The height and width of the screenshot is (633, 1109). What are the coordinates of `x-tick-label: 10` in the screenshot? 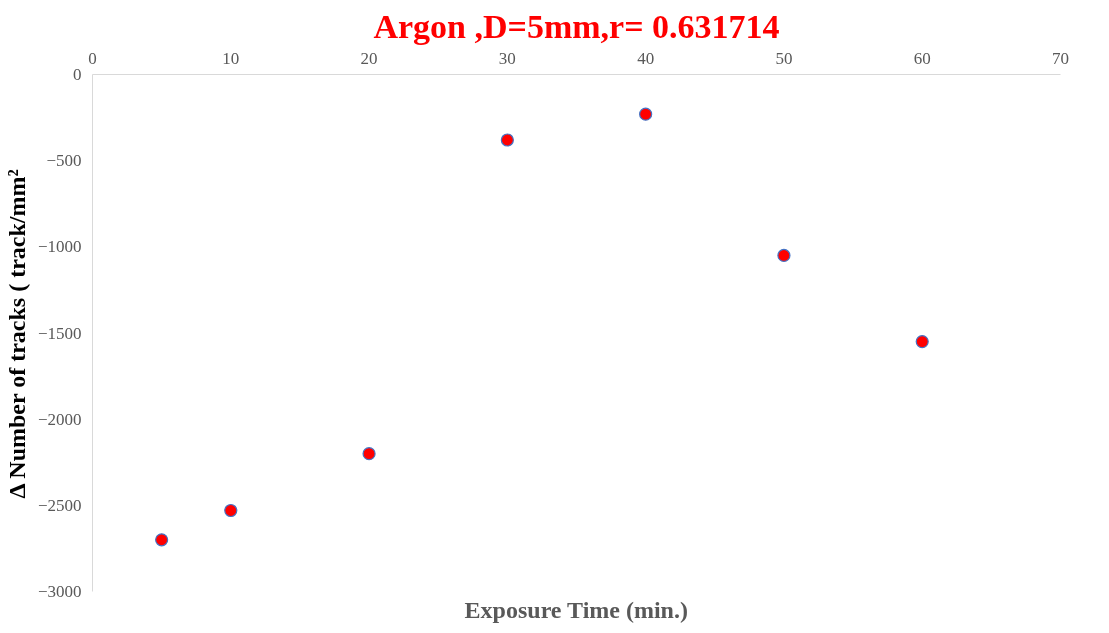 It's located at (231, 58).